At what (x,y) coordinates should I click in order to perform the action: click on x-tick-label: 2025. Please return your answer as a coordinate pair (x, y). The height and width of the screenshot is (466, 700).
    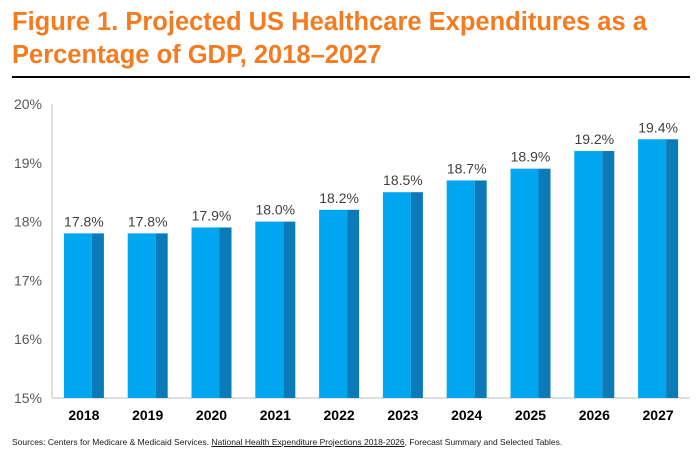
    Looking at the image, I should click on (530, 415).